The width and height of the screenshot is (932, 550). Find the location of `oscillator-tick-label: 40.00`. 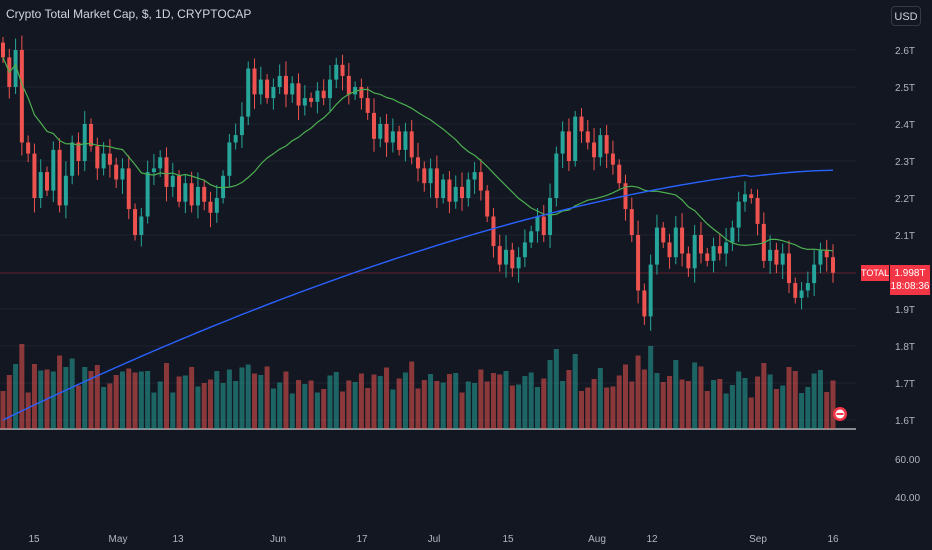

oscillator-tick-label: 40.00 is located at coordinates (907, 498).